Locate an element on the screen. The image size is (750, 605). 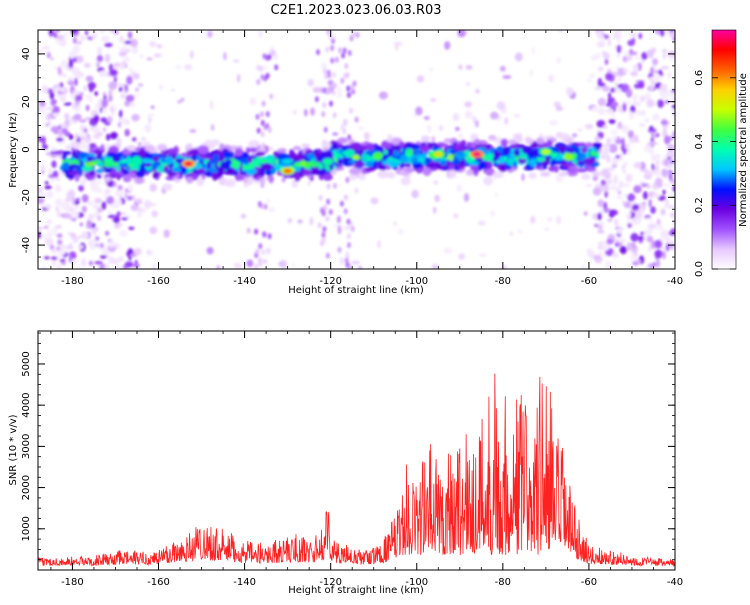
y-tick-label: -40 is located at coordinates (26, 245).